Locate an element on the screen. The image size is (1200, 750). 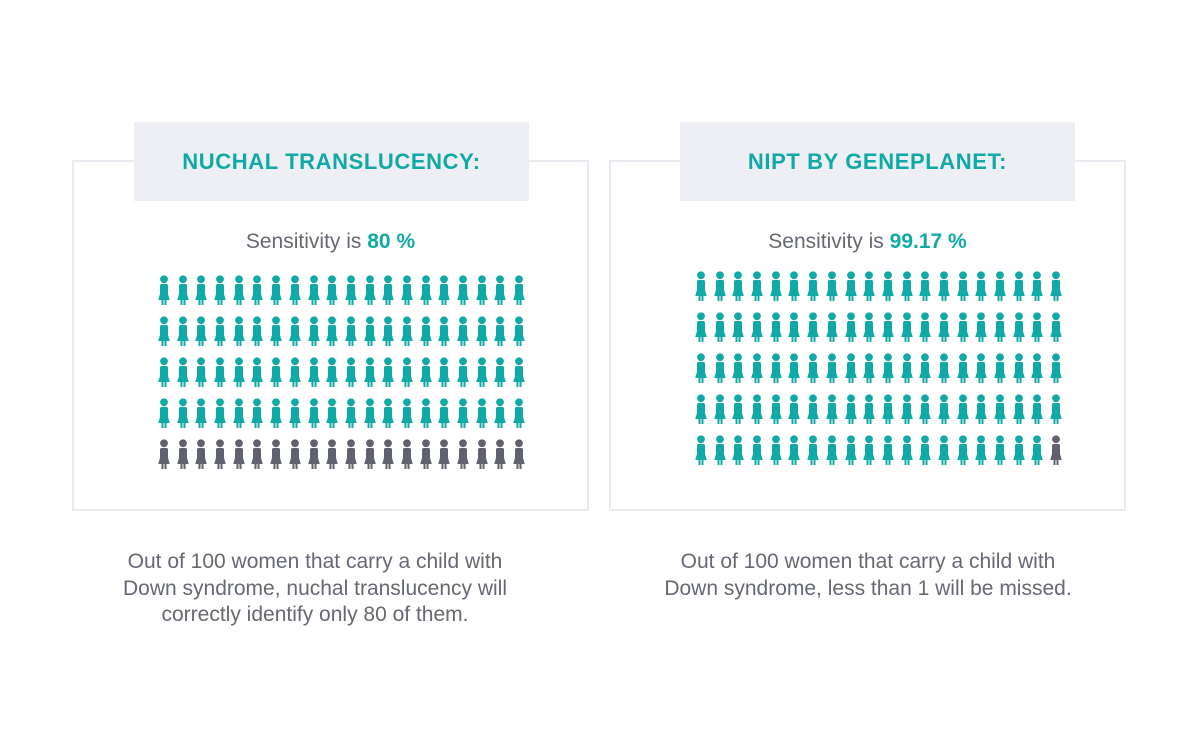
panel-title-nipt-text: NIPT BY GENEPLANET: is located at coordinates (877, 161).